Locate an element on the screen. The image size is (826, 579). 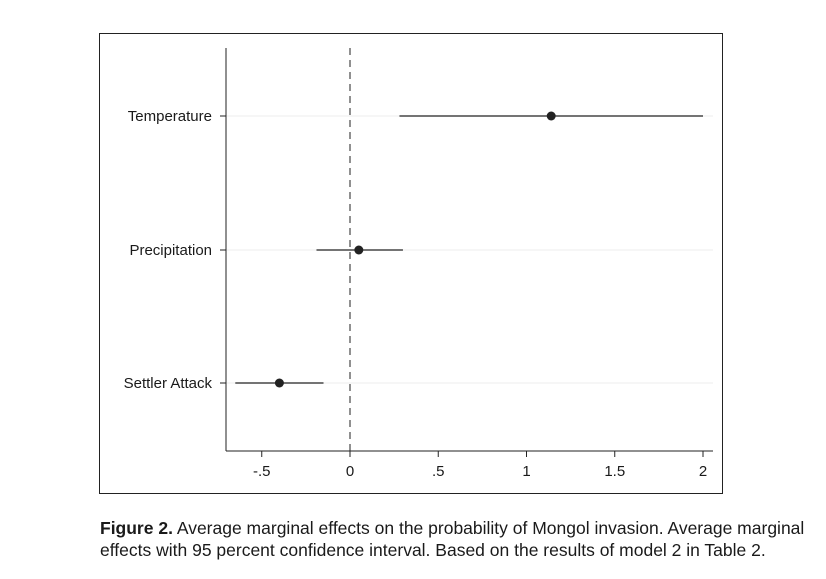
x-tick-label: 0 is located at coordinates (350, 471).